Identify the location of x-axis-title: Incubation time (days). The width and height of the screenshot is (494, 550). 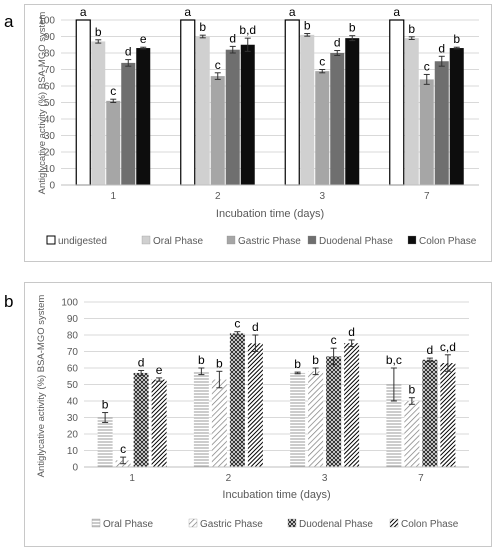
(270, 214).